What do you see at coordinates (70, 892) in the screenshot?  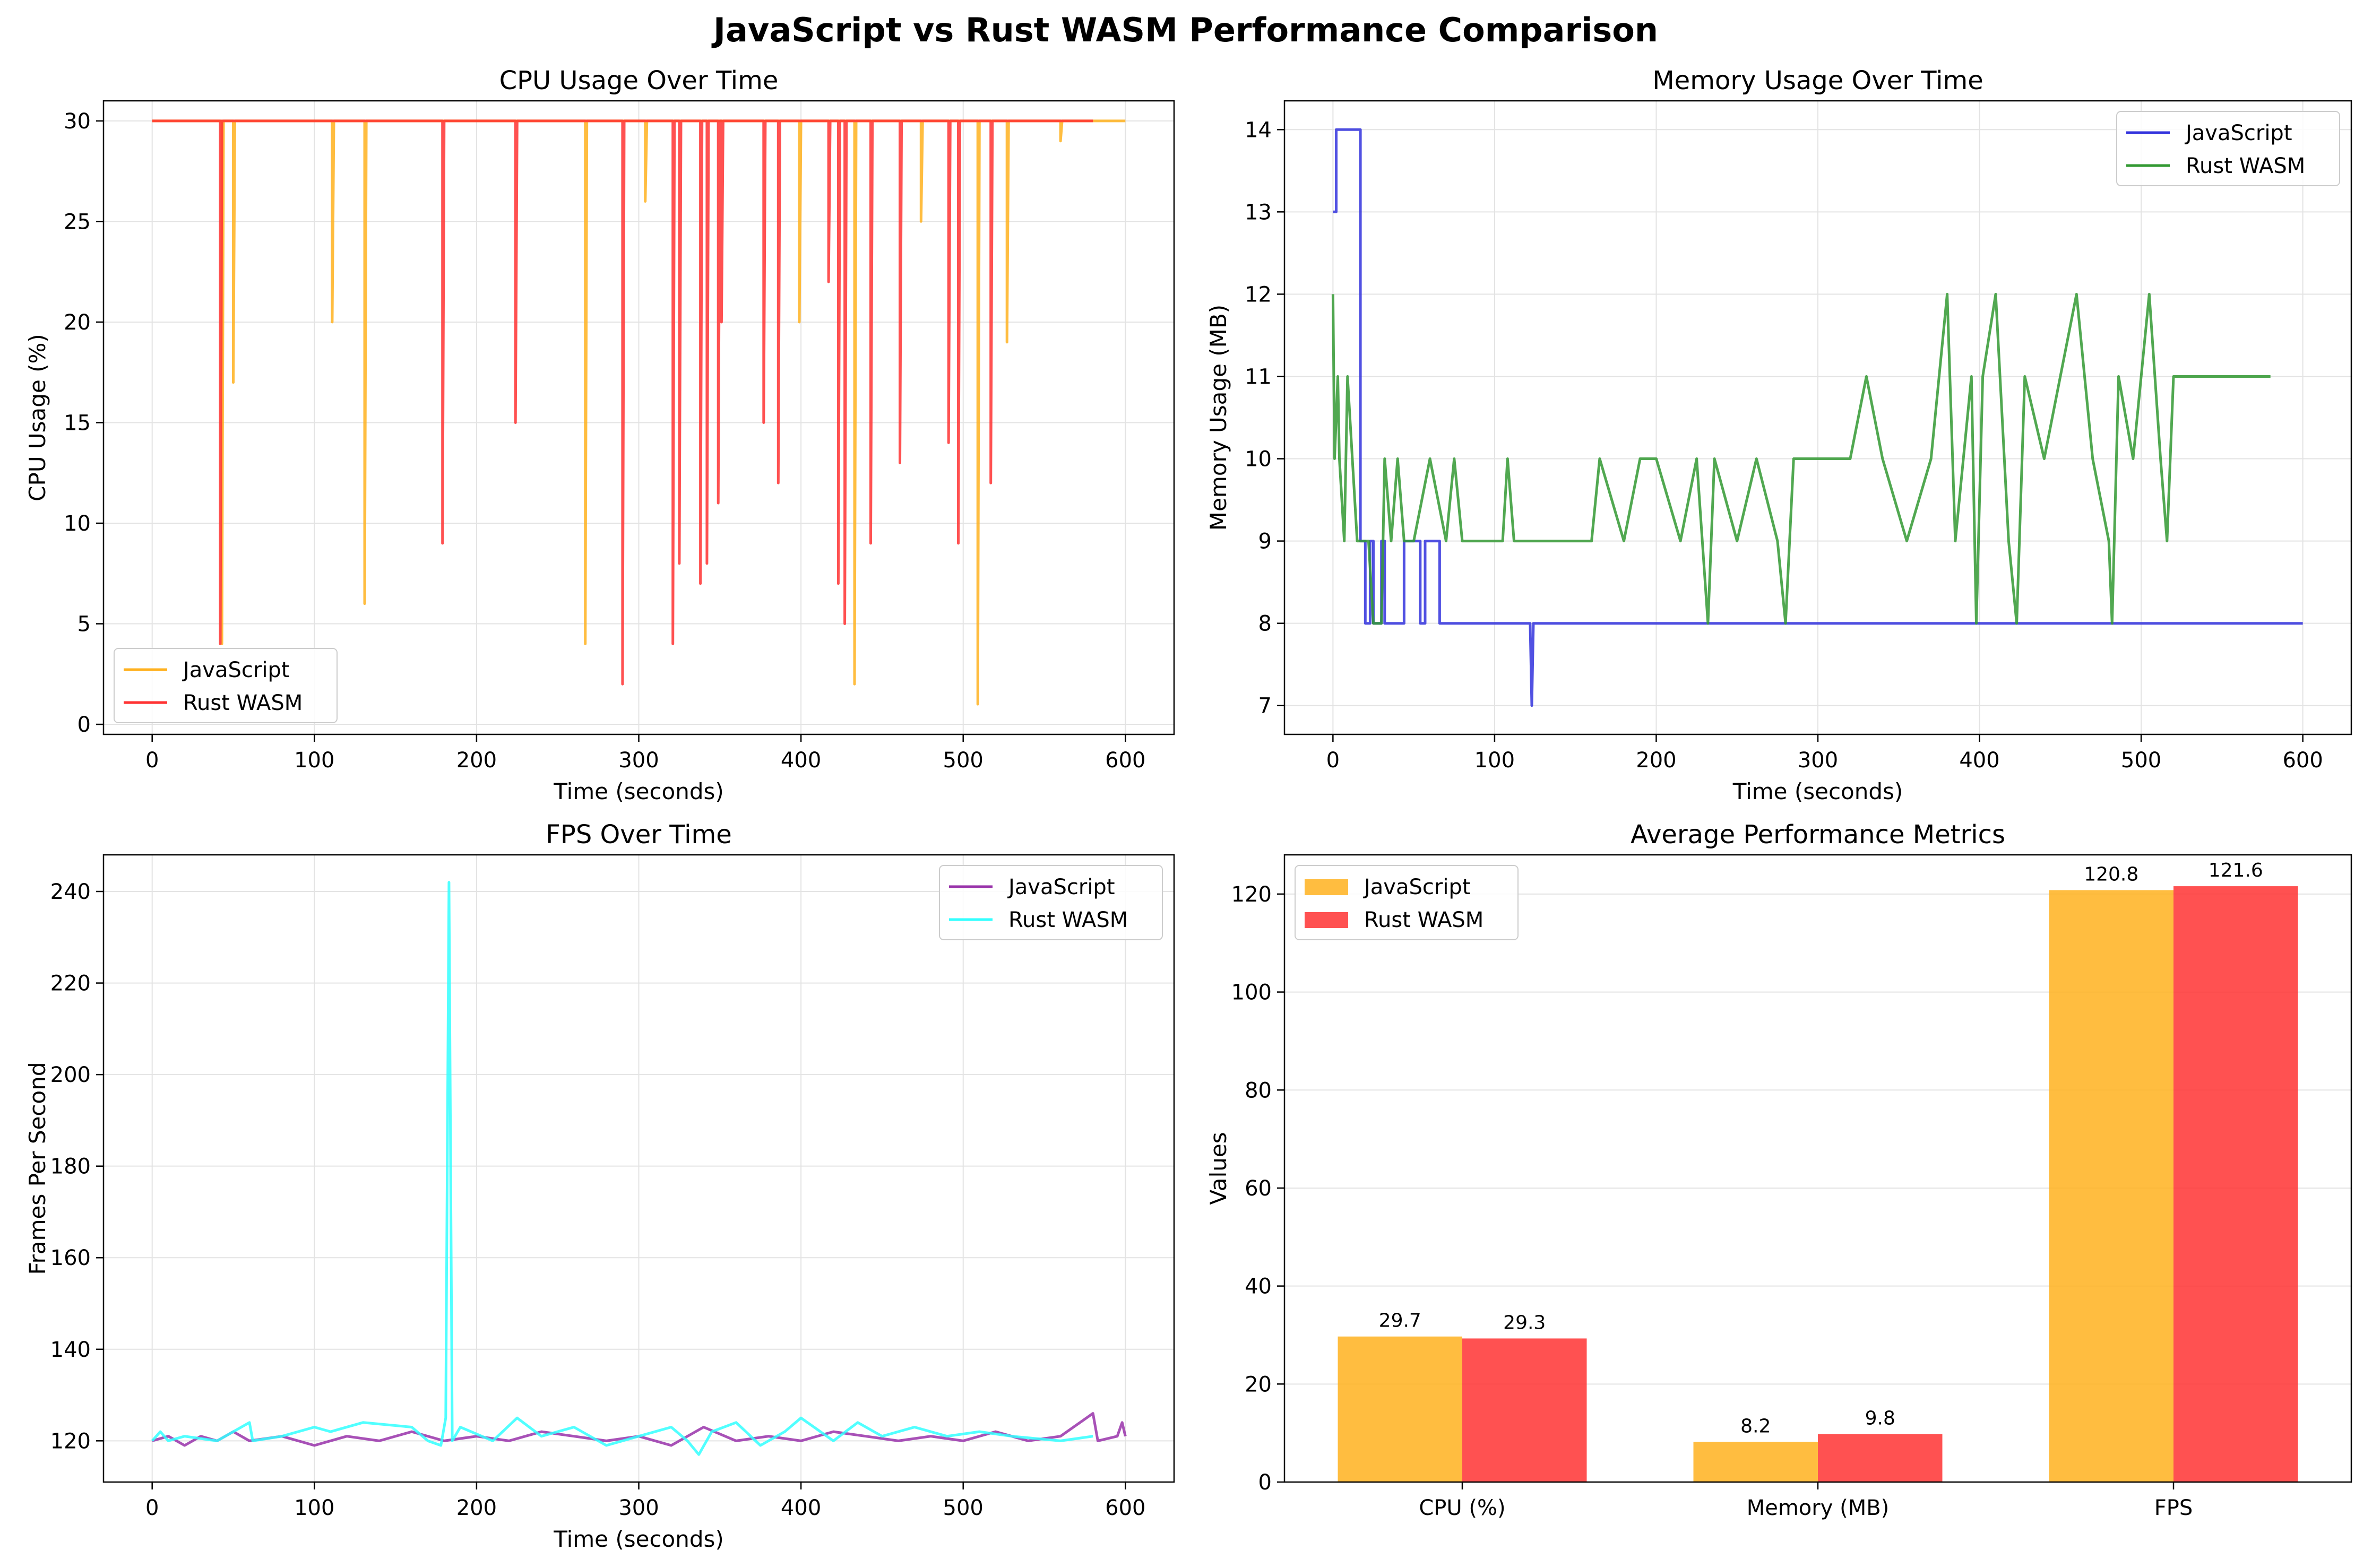 I see `y-tick-label: 240` at bounding box center [70, 892].